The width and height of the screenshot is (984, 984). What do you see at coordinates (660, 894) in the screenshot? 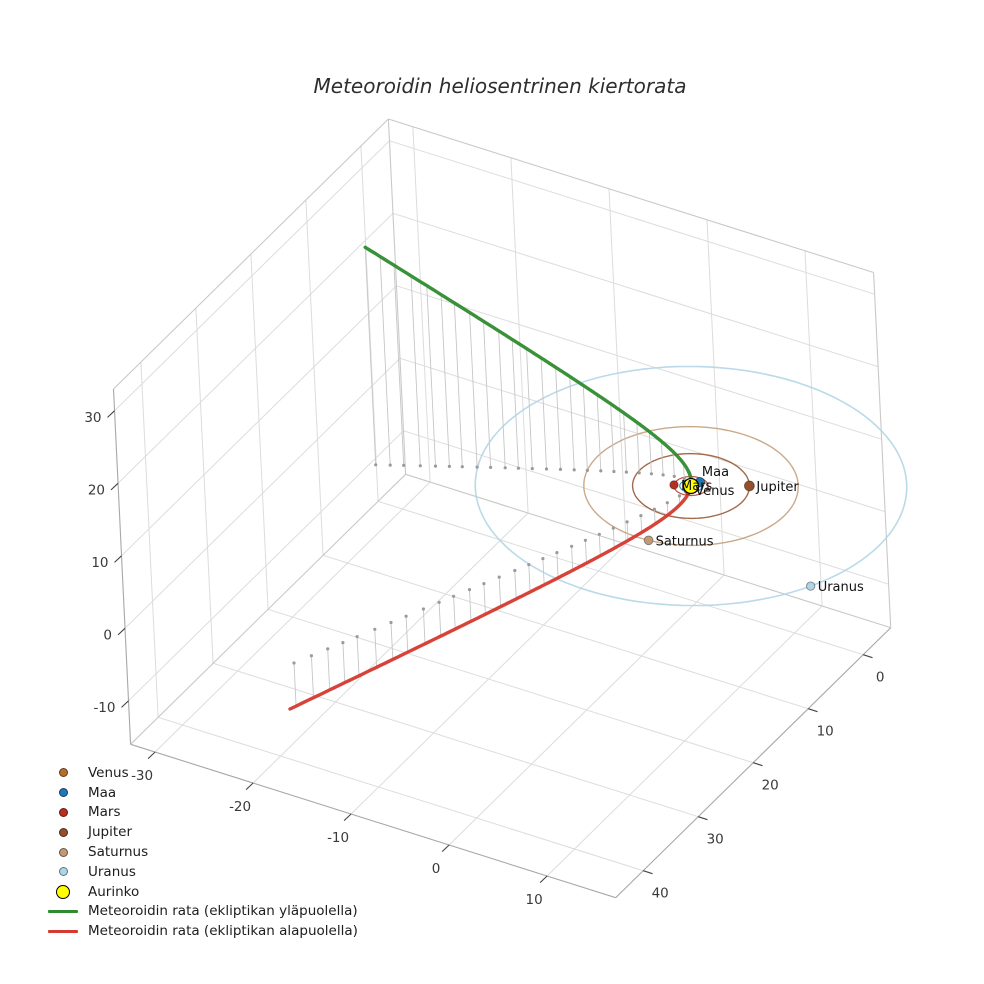
I see `tick-label-y: 40` at bounding box center [660, 894].